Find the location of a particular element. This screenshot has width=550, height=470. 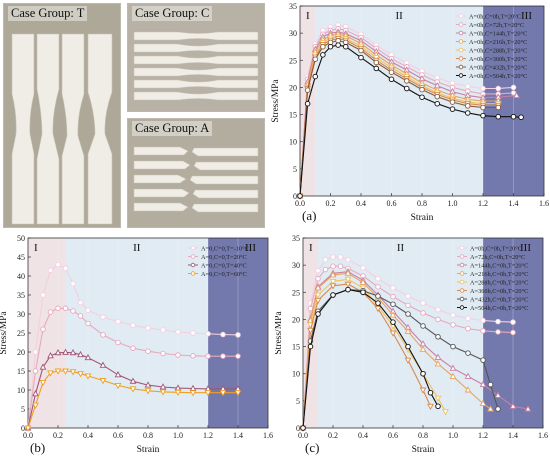

region-label: II is located at coordinates (401, 248).